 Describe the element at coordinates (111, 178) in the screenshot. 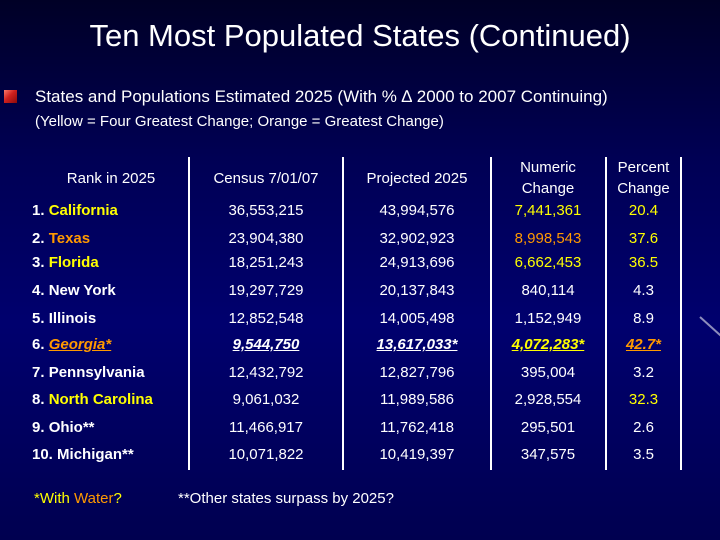

I see `header-rank: Rank in 2025` at that location.